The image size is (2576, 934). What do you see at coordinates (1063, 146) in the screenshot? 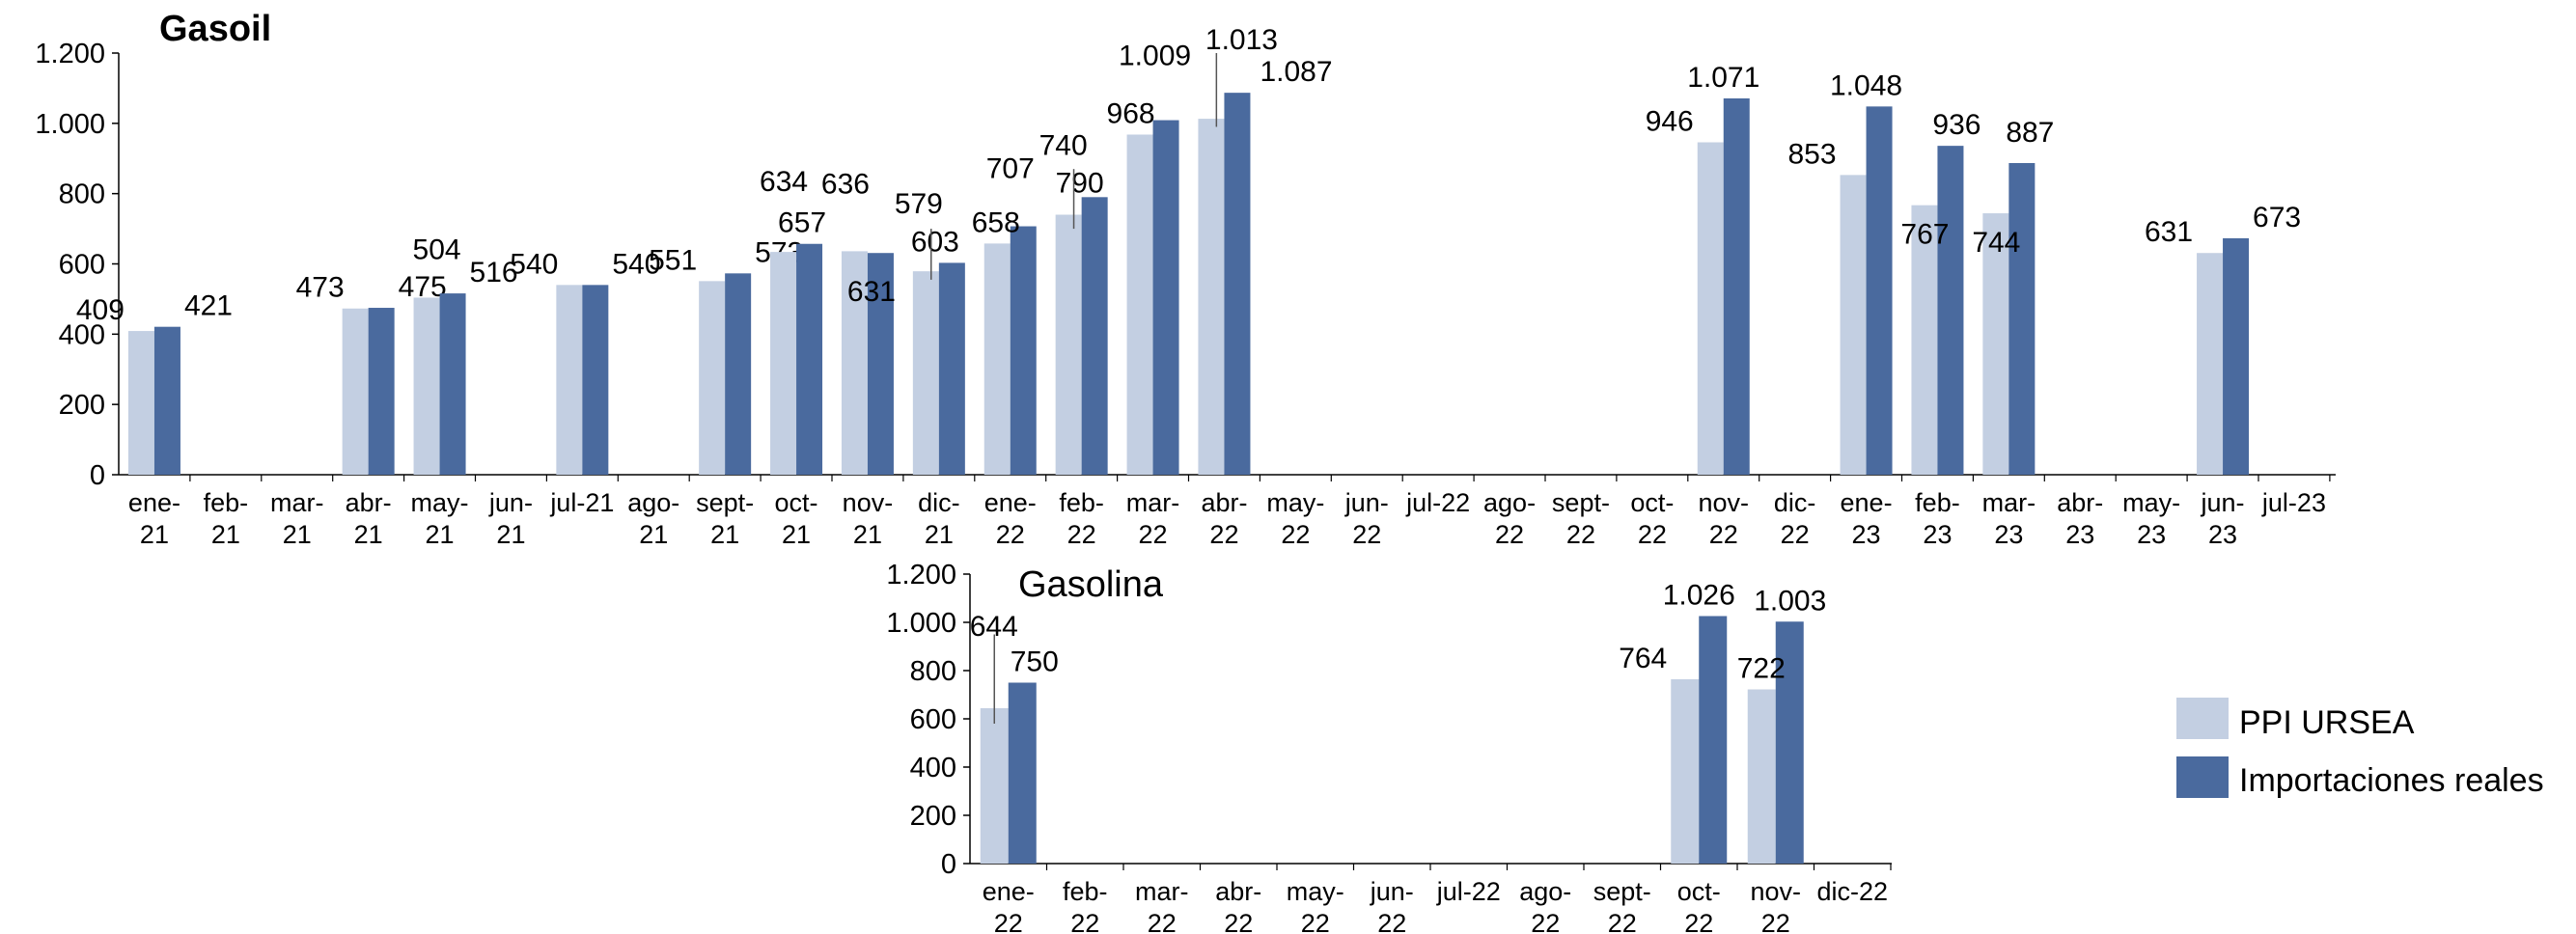
I see `gasoil-label-ppi: 740` at bounding box center [1063, 146].